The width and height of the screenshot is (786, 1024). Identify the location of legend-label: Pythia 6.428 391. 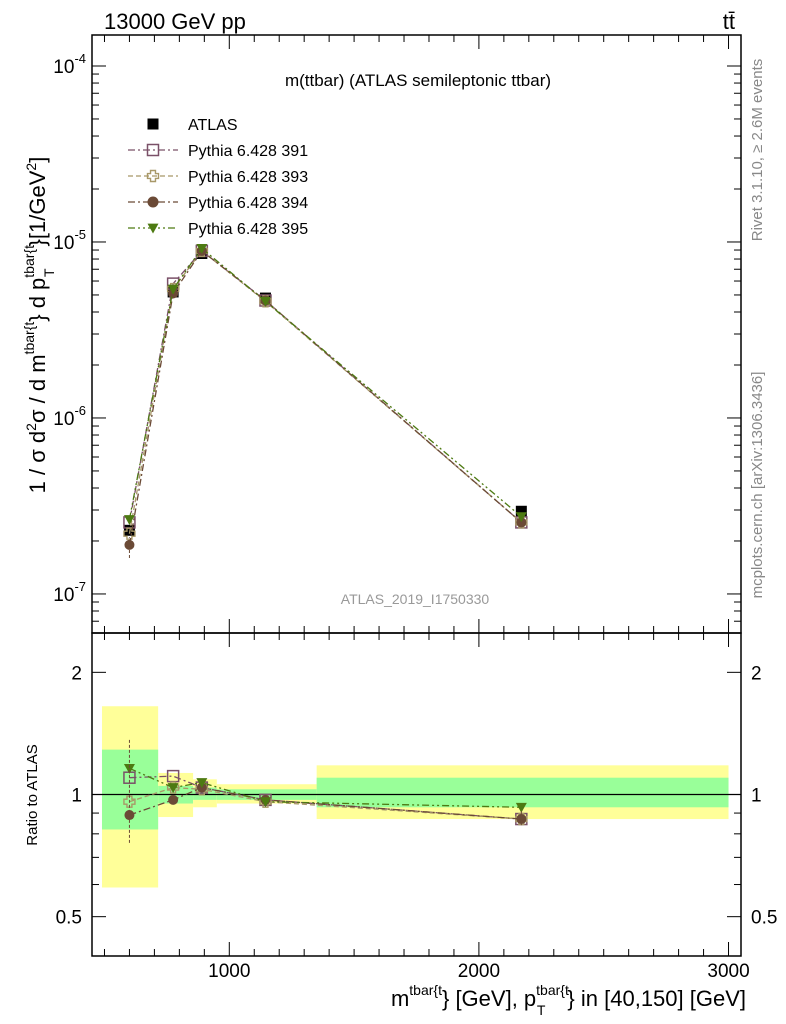
(248, 151).